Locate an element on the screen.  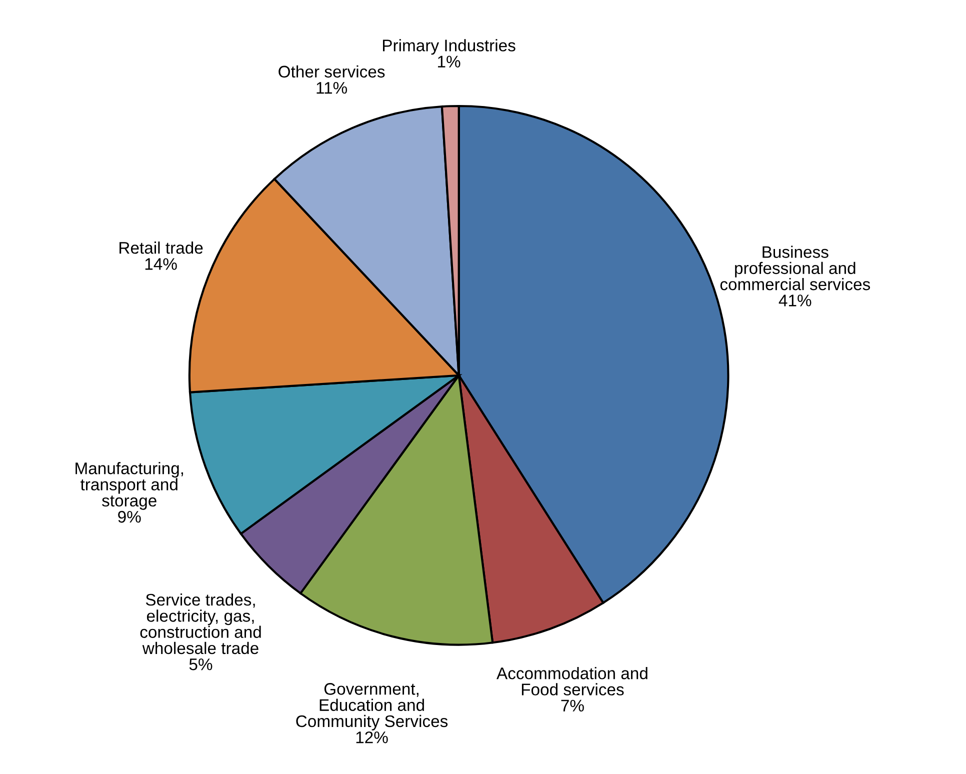
data-label: 9% is located at coordinates (129, 516).